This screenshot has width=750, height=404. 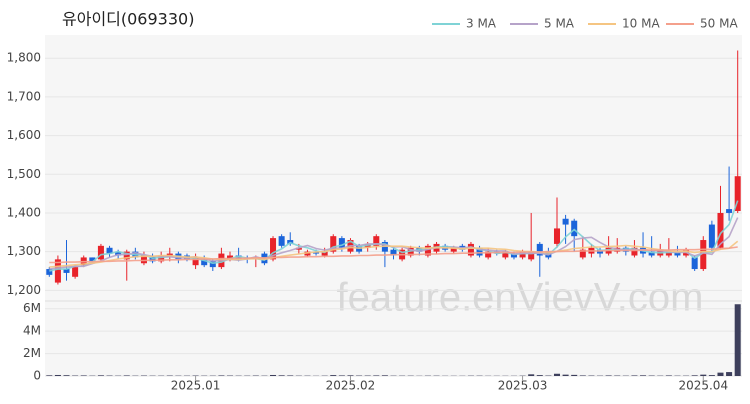 What do you see at coordinates (24, 96) in the screenshot?
I see `y-tick-label: 1,700` at bounding box center [24, 96].